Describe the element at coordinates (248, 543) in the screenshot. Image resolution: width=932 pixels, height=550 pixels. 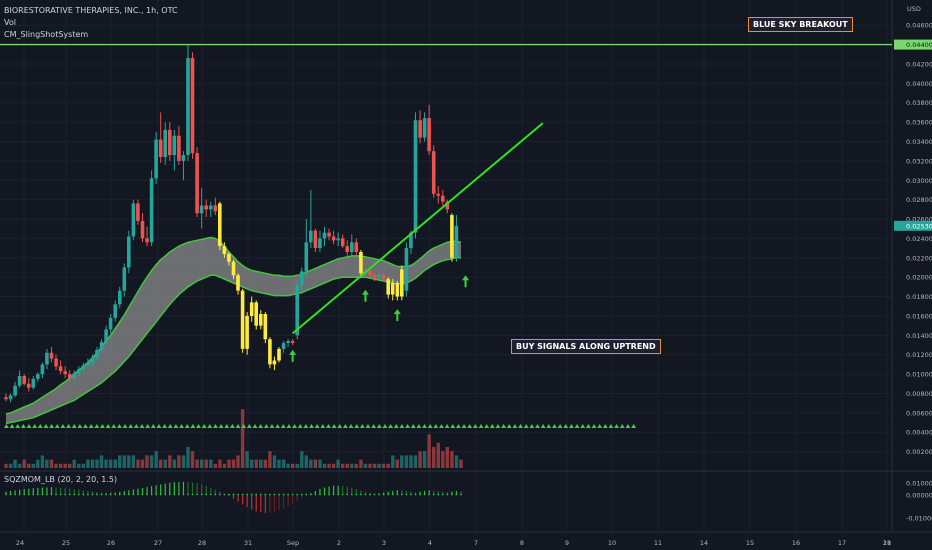
I see `x-tick-label: 31` at that location.